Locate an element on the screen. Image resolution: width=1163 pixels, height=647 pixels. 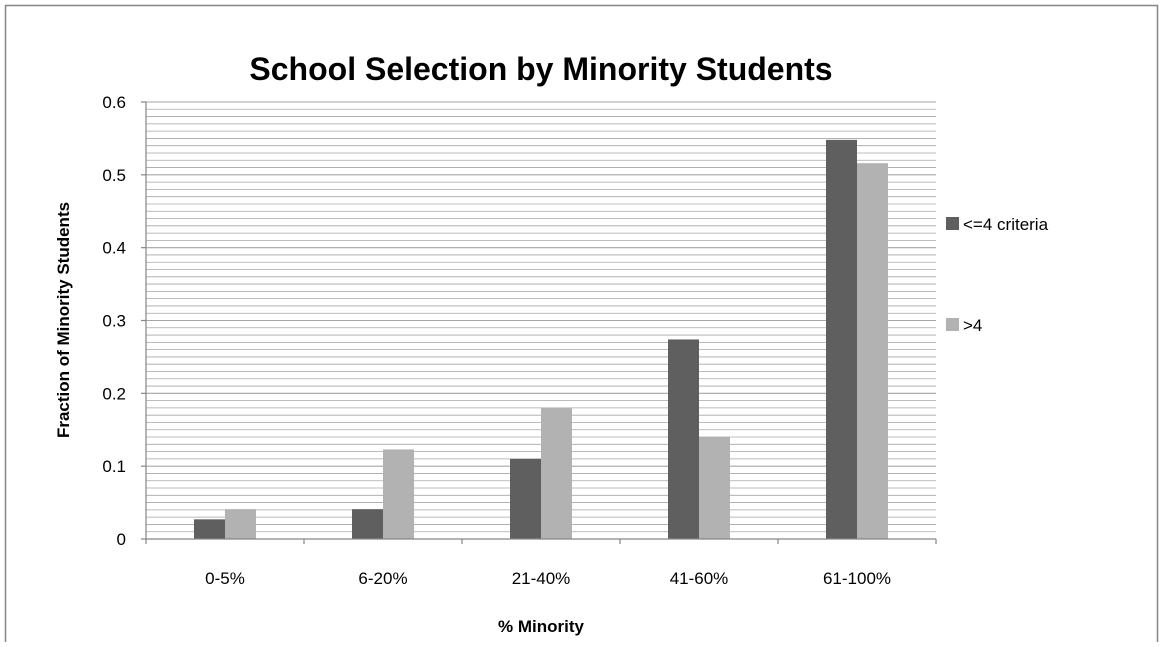
y-tick-label: 0.2 is located at coordinates (114, 393).